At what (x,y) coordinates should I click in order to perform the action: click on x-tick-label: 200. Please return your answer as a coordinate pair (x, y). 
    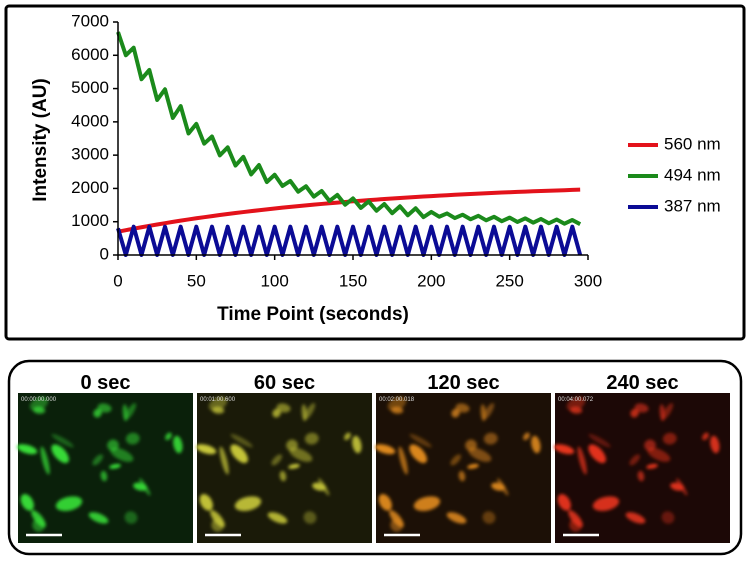
    Looking at the image, I should click on (431, 280).